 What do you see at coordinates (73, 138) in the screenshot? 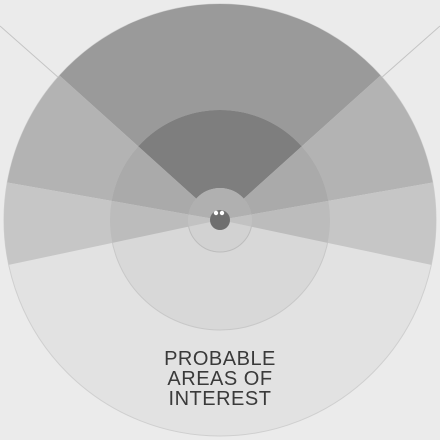
I see `wedge-upper-left-outer` at bounding box center [73, 138].